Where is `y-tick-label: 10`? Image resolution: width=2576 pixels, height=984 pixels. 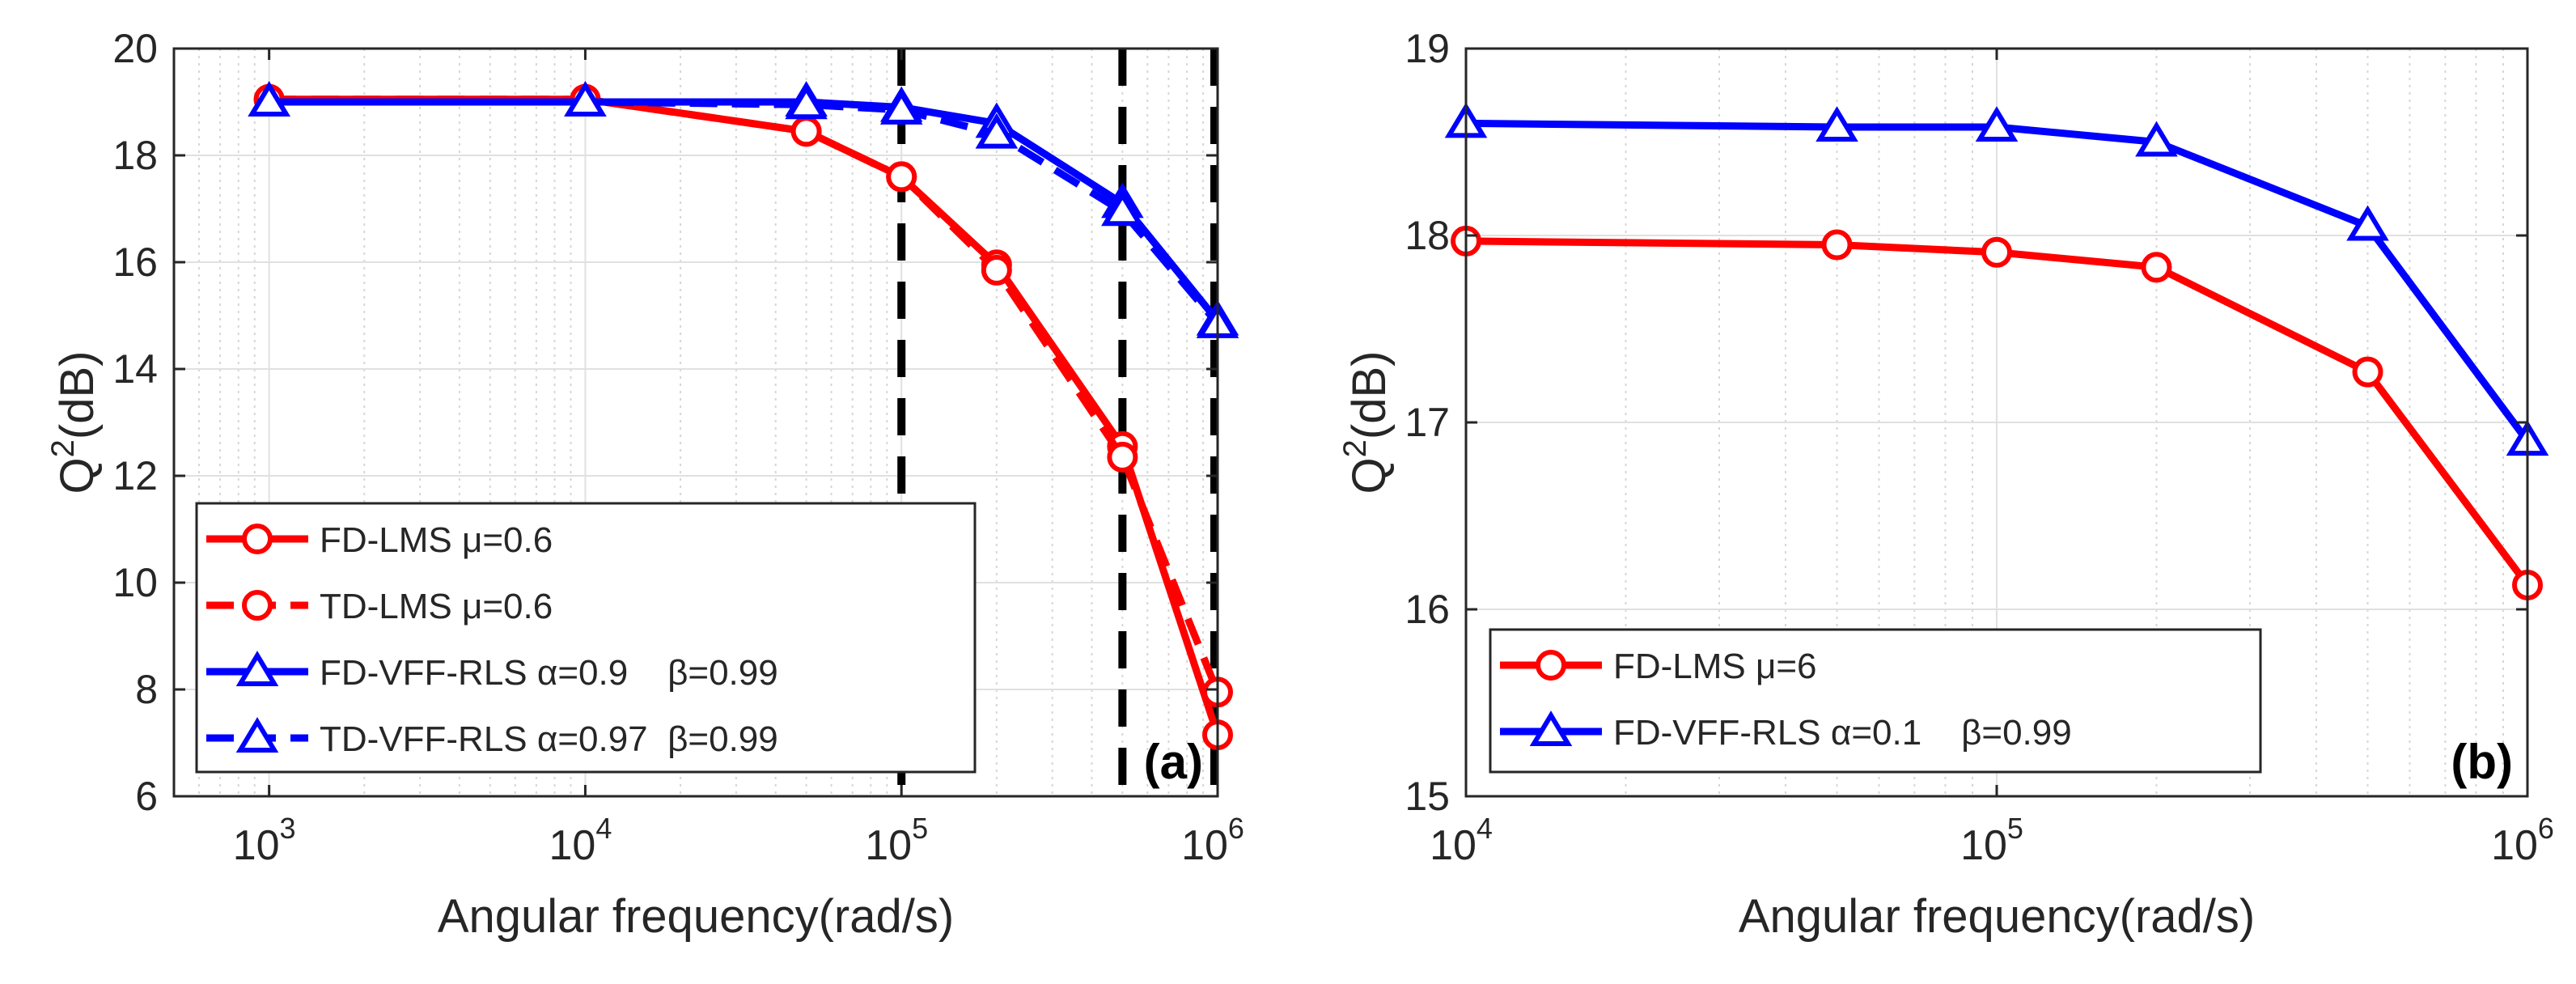
y-tick-label: 10 is located at coordinates (135, 582).